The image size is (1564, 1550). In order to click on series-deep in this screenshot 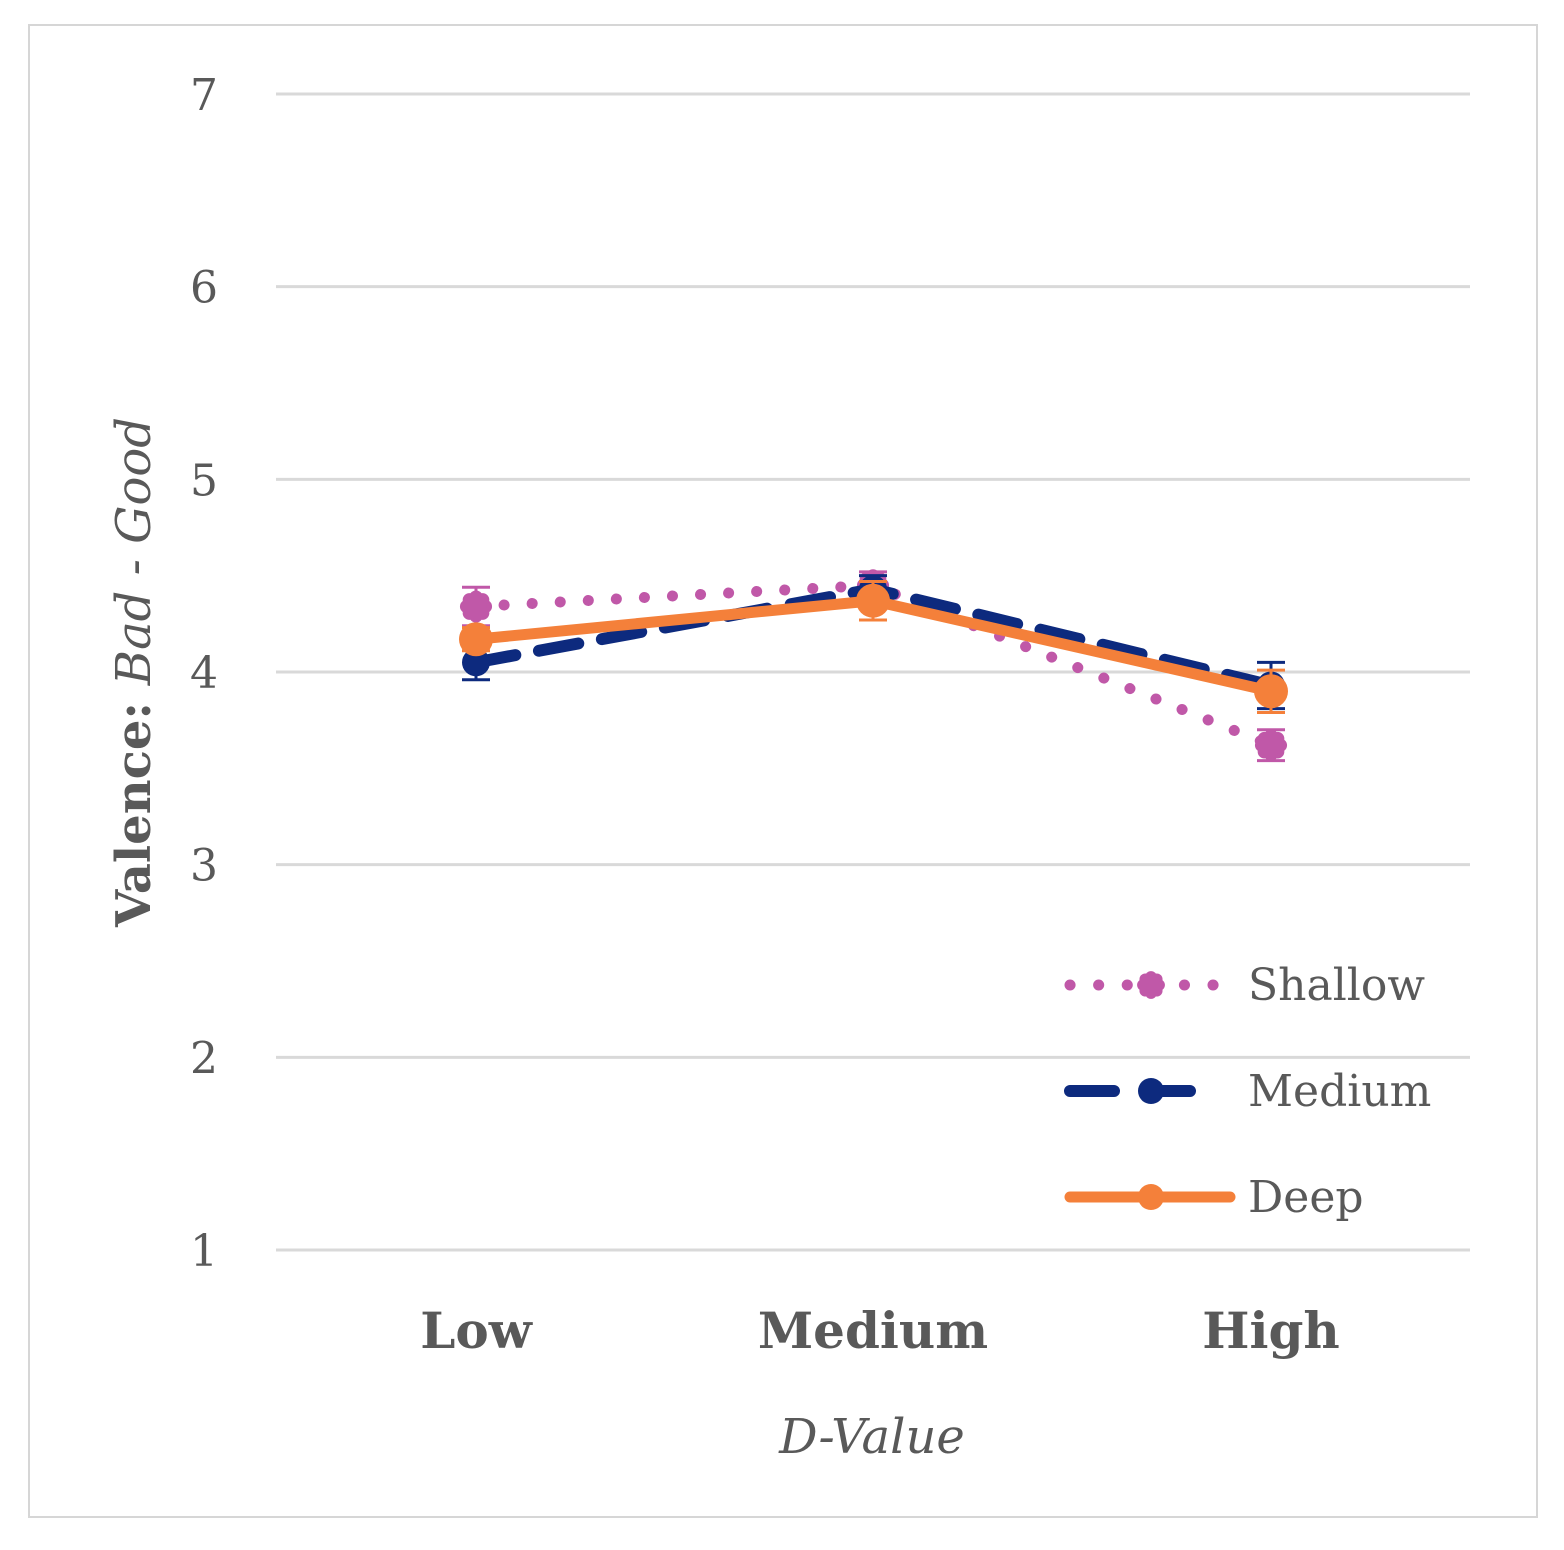, I will do `click(873, 646)`.